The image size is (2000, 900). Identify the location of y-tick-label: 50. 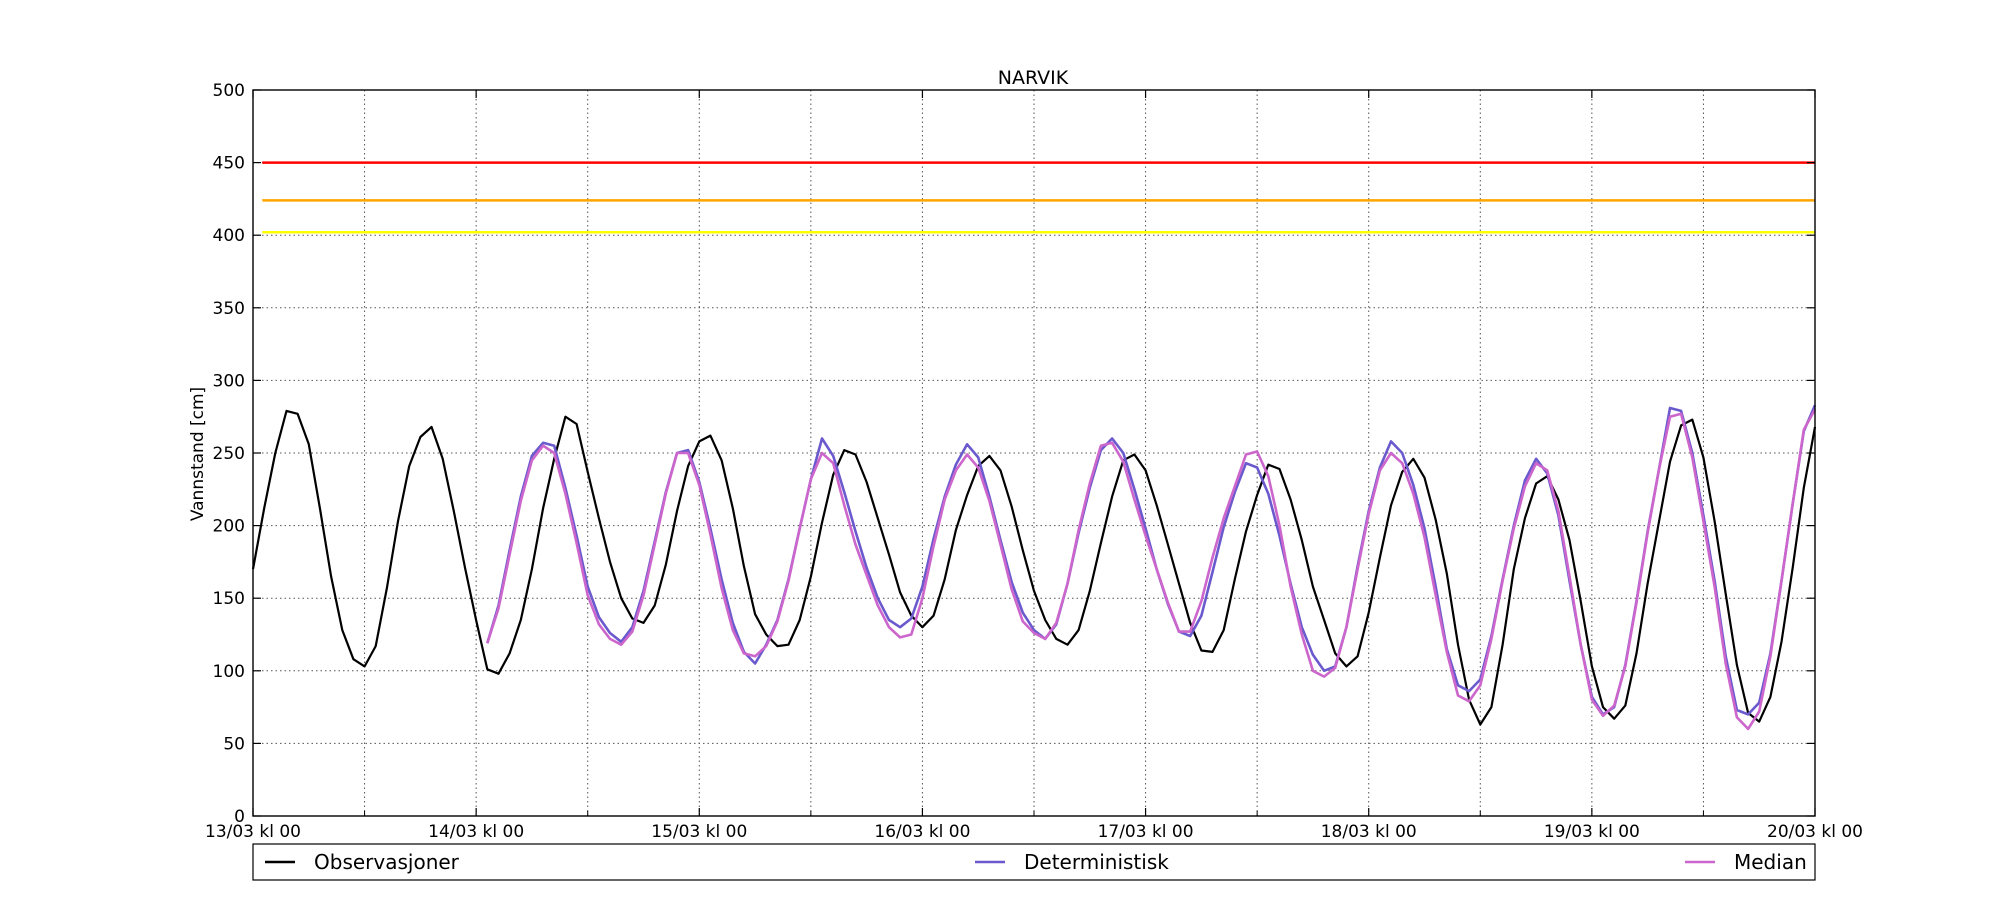
(234, 744).